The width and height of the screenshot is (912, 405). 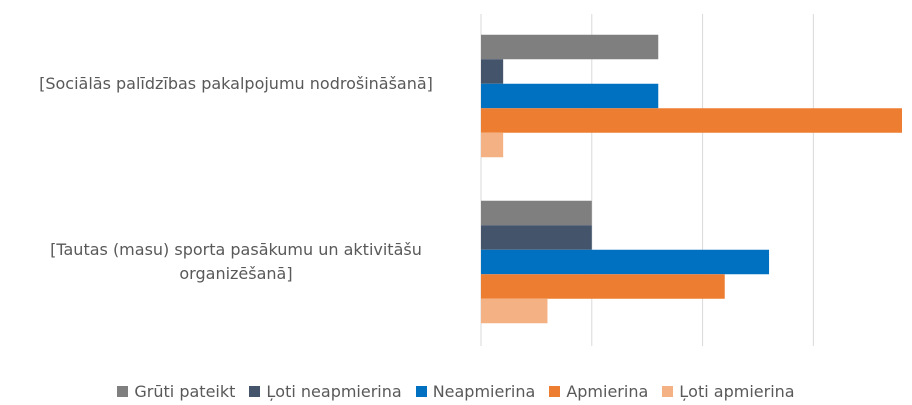 I want to click on legend-label: Grūti pateikt, so click(x=185, y=391).